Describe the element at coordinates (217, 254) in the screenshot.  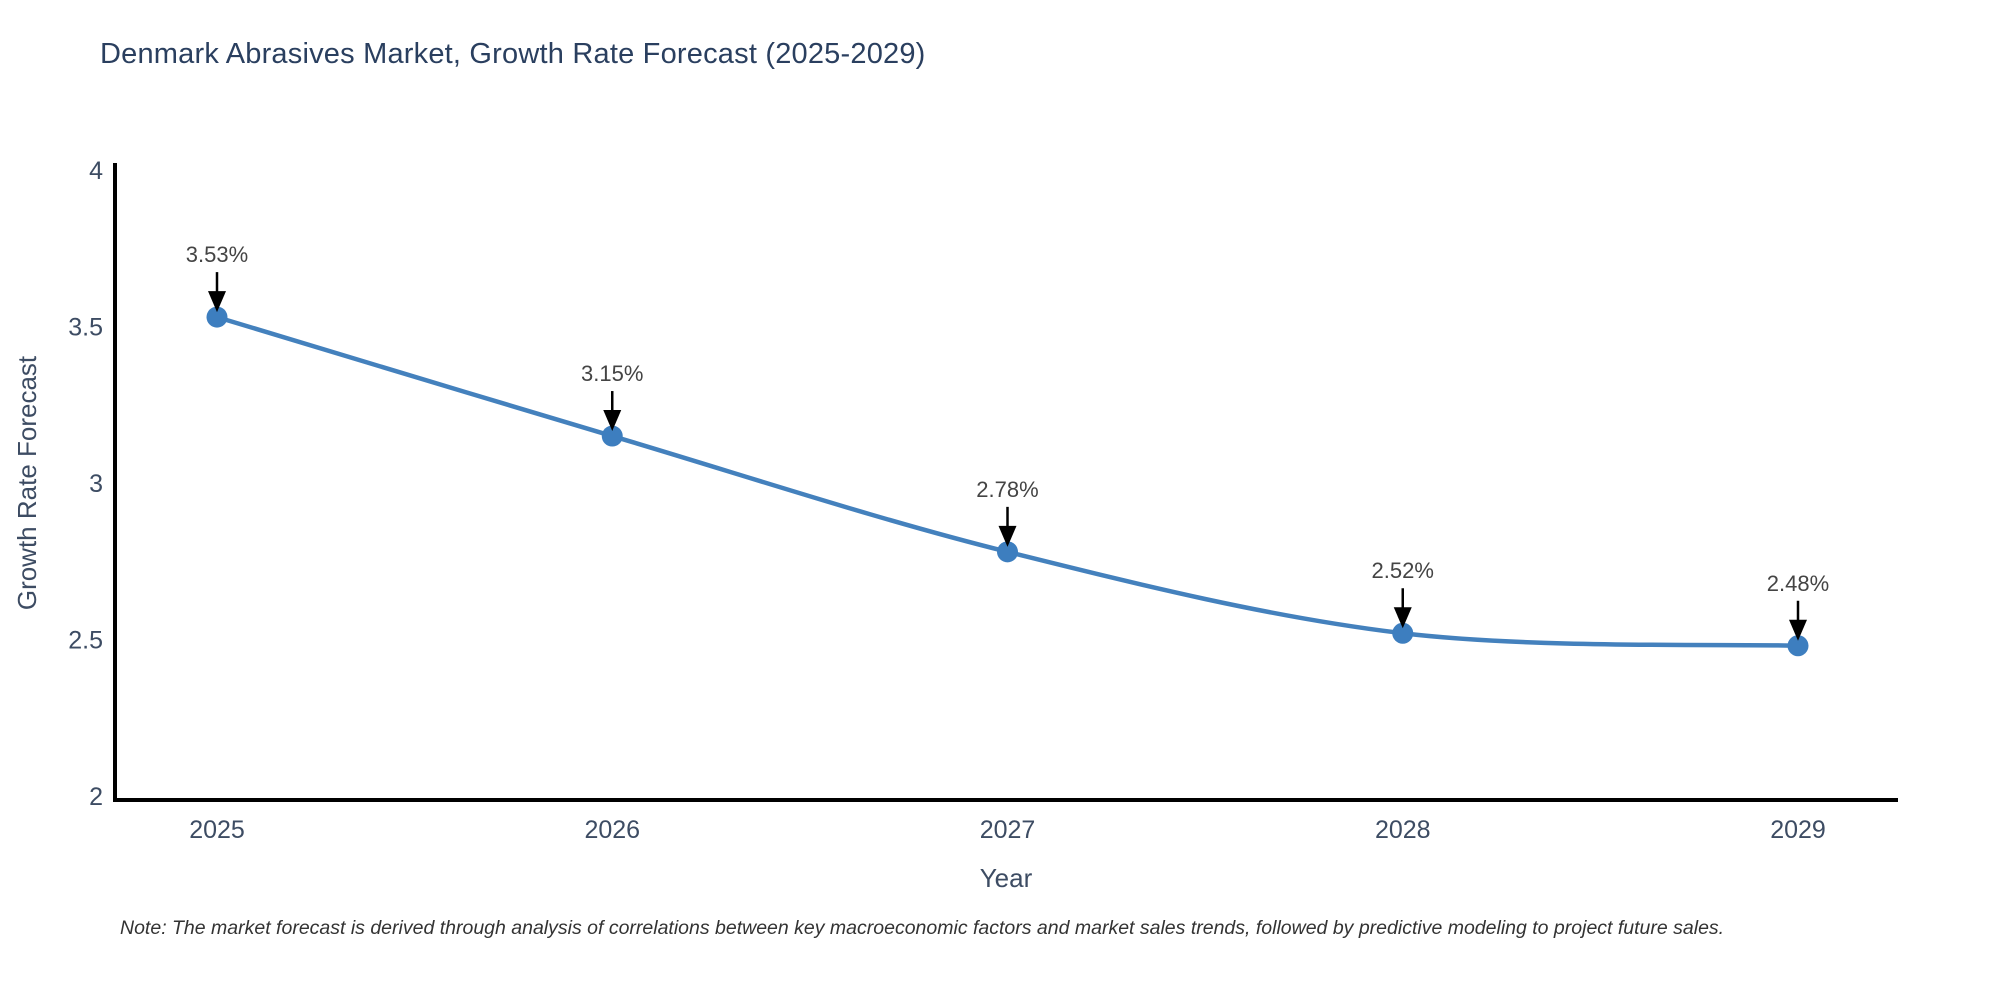
I see `point-label: 3.53%` at that location.